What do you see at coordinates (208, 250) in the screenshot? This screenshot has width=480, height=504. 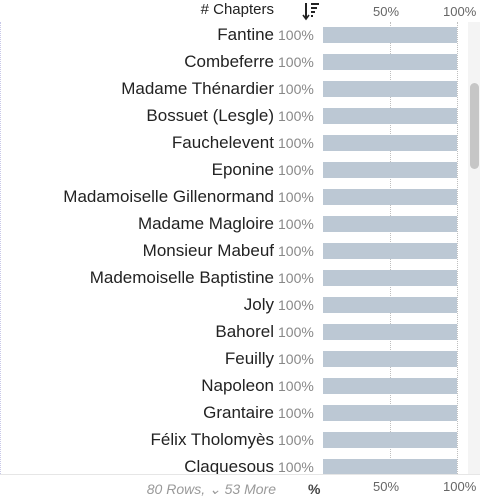 I see `row-label: Monsieur Mabeuf` at bounding box center [208, 250].